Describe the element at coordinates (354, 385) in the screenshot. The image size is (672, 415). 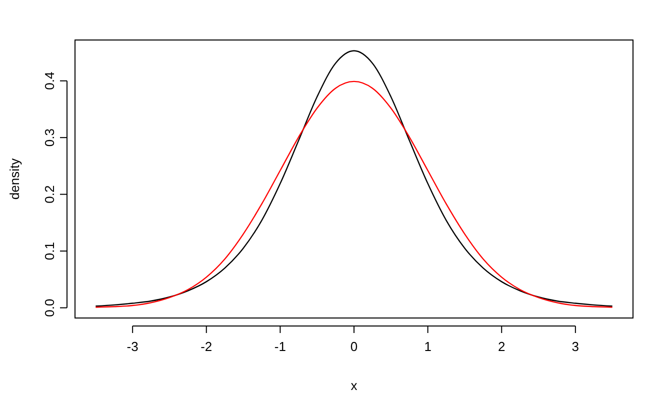
I see `x-axis-title: x` at that location.